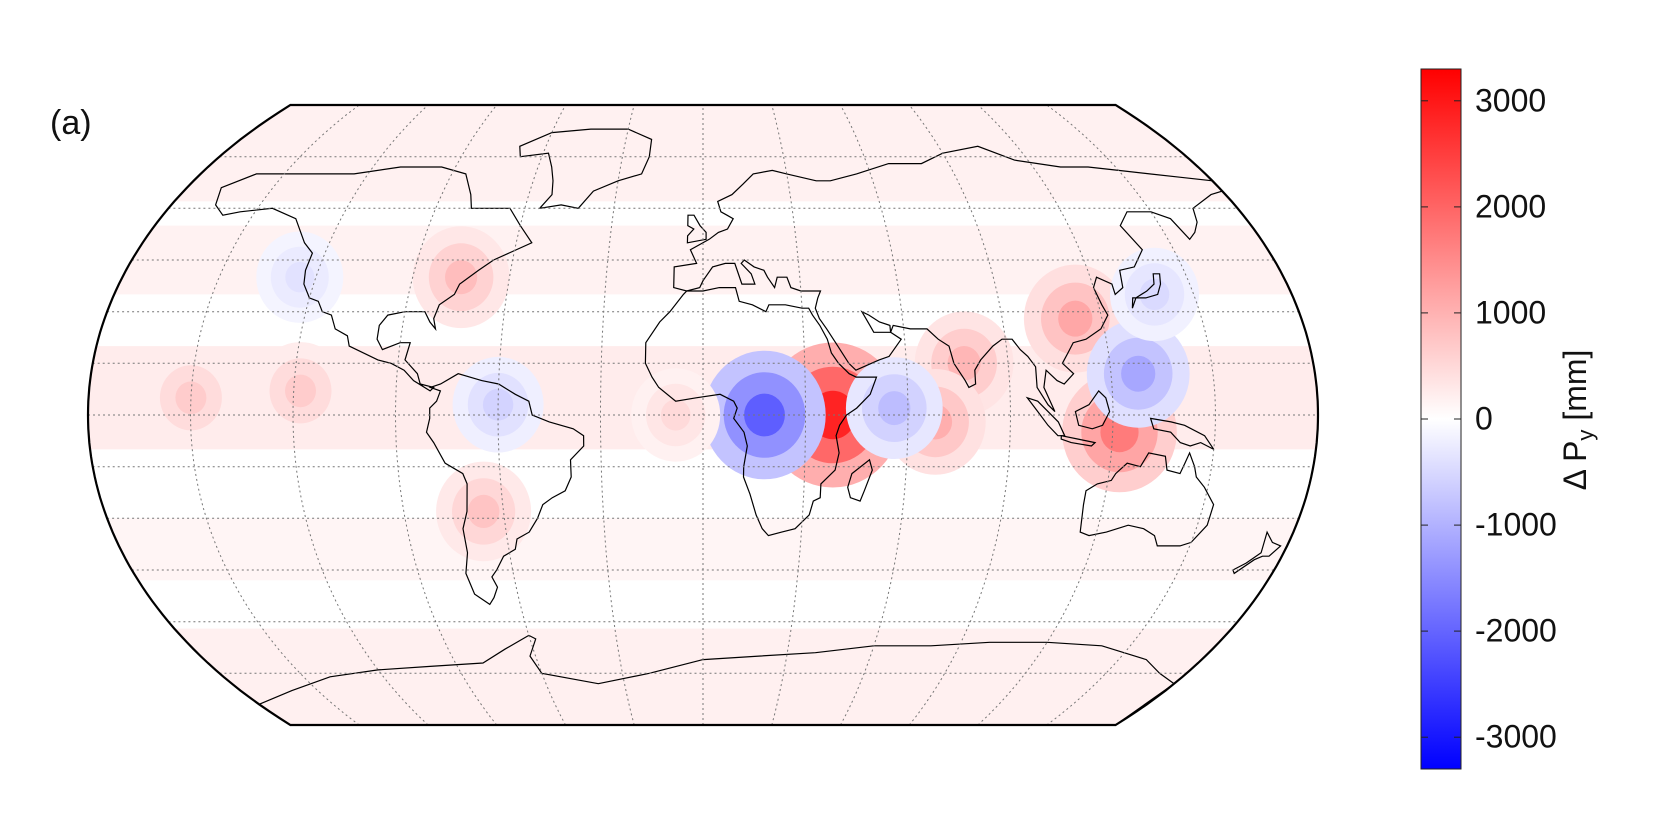  I want to click on panel-label: (a), so click(71, 123).